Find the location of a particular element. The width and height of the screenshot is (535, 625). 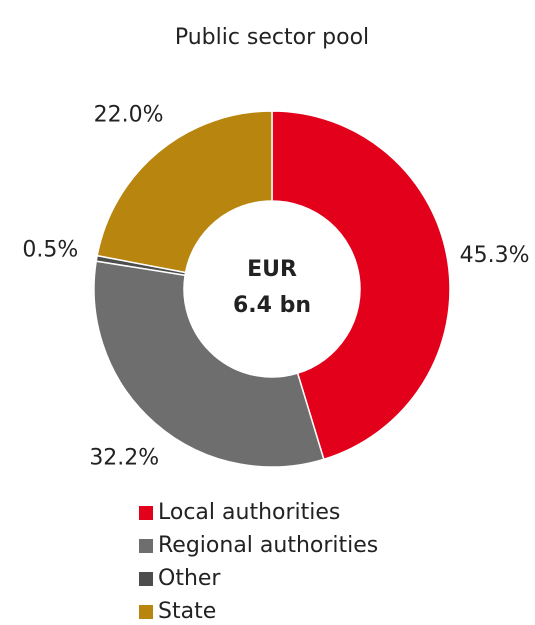

data-label: 32.2% is located at coordinates (124, 458).